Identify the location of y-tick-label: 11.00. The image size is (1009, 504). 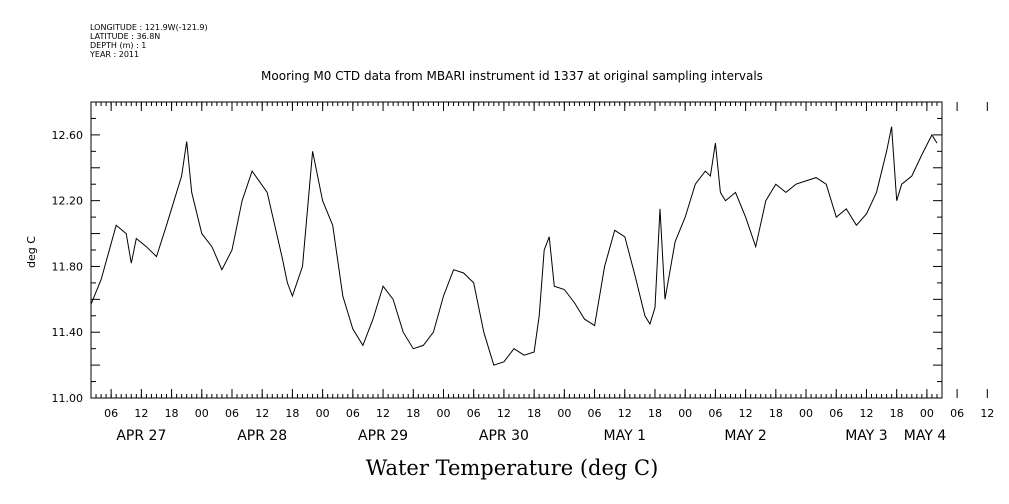
(68, 398).